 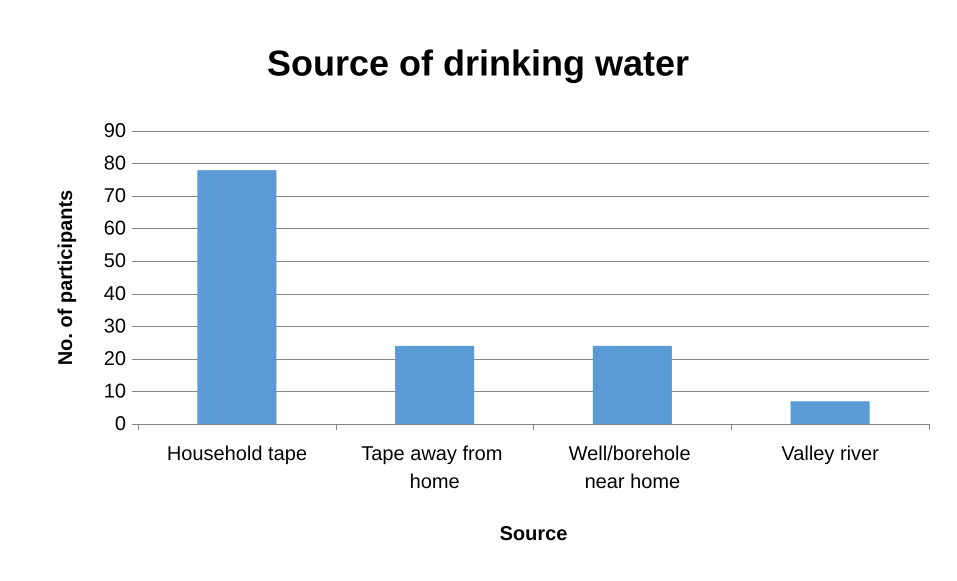 I want to click on x-axis-title: Source, so click(x=534, y=534).